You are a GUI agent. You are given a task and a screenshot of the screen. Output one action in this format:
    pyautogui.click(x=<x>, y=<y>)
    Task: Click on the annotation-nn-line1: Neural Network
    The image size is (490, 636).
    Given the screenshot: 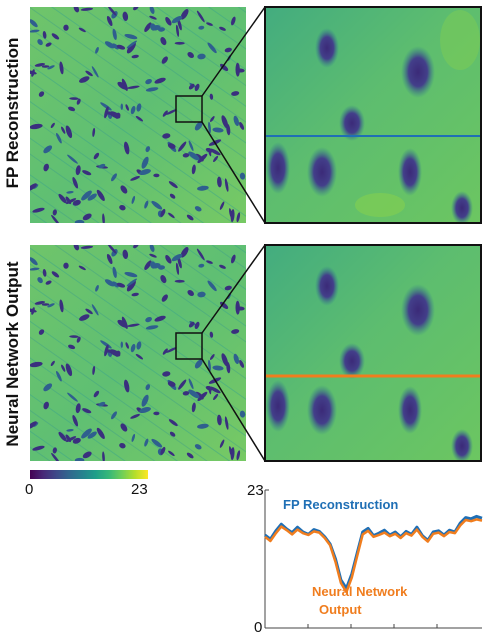 What is the action you would take?
    pyautogui.click(x=360, y=591)
    